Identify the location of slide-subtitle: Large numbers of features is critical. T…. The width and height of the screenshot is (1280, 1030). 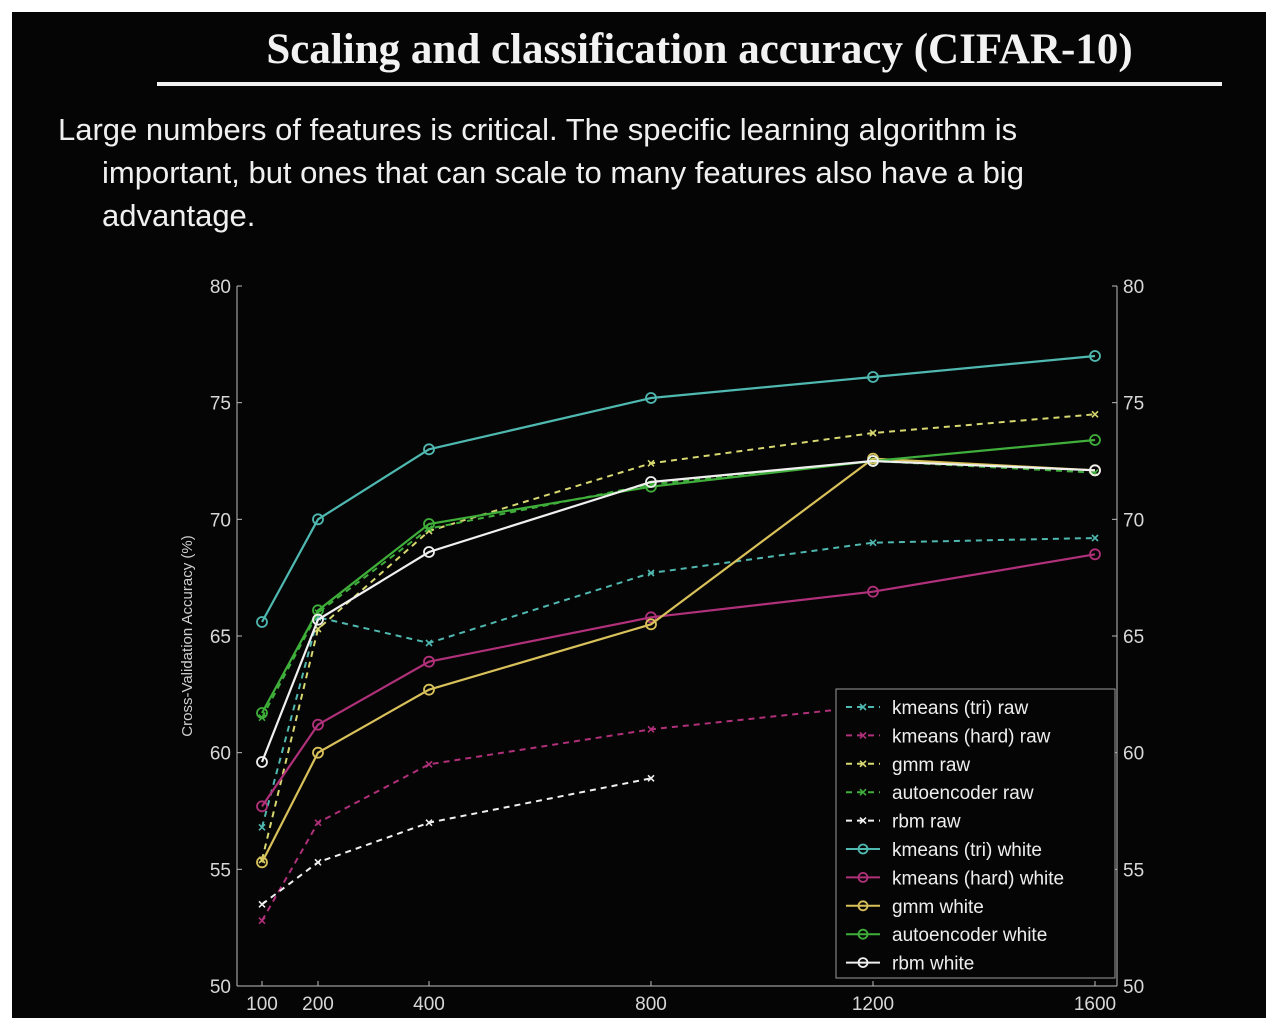
(633, 172).